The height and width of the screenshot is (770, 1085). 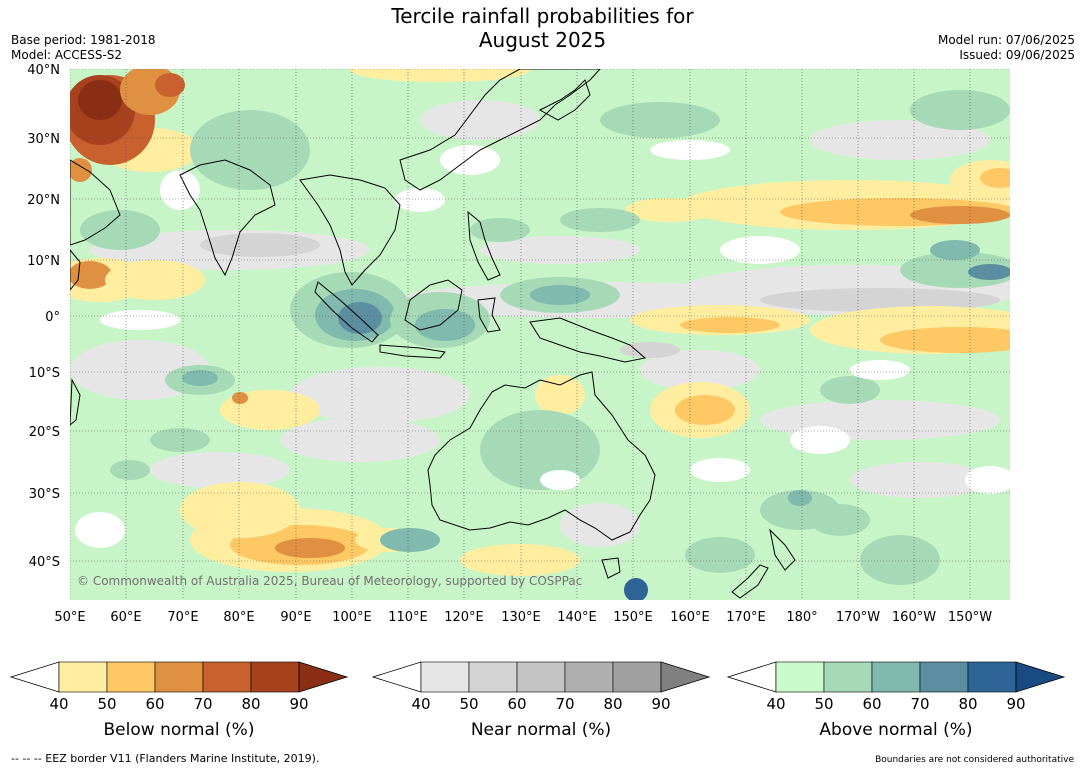 What do you see at coordinates (858, 617) in the screenshot?
I see `lon-label: 170°W` at bounding box center [858, 617].